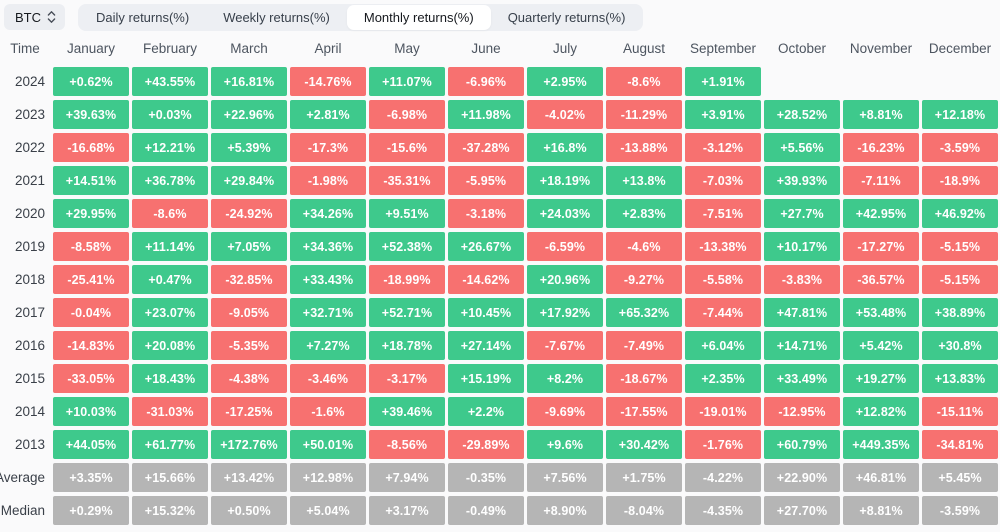  What do you see at coordinates (29, 180) in the screenshot?
I see `row-label-2021: 2021` at bounding box center [29, 180].